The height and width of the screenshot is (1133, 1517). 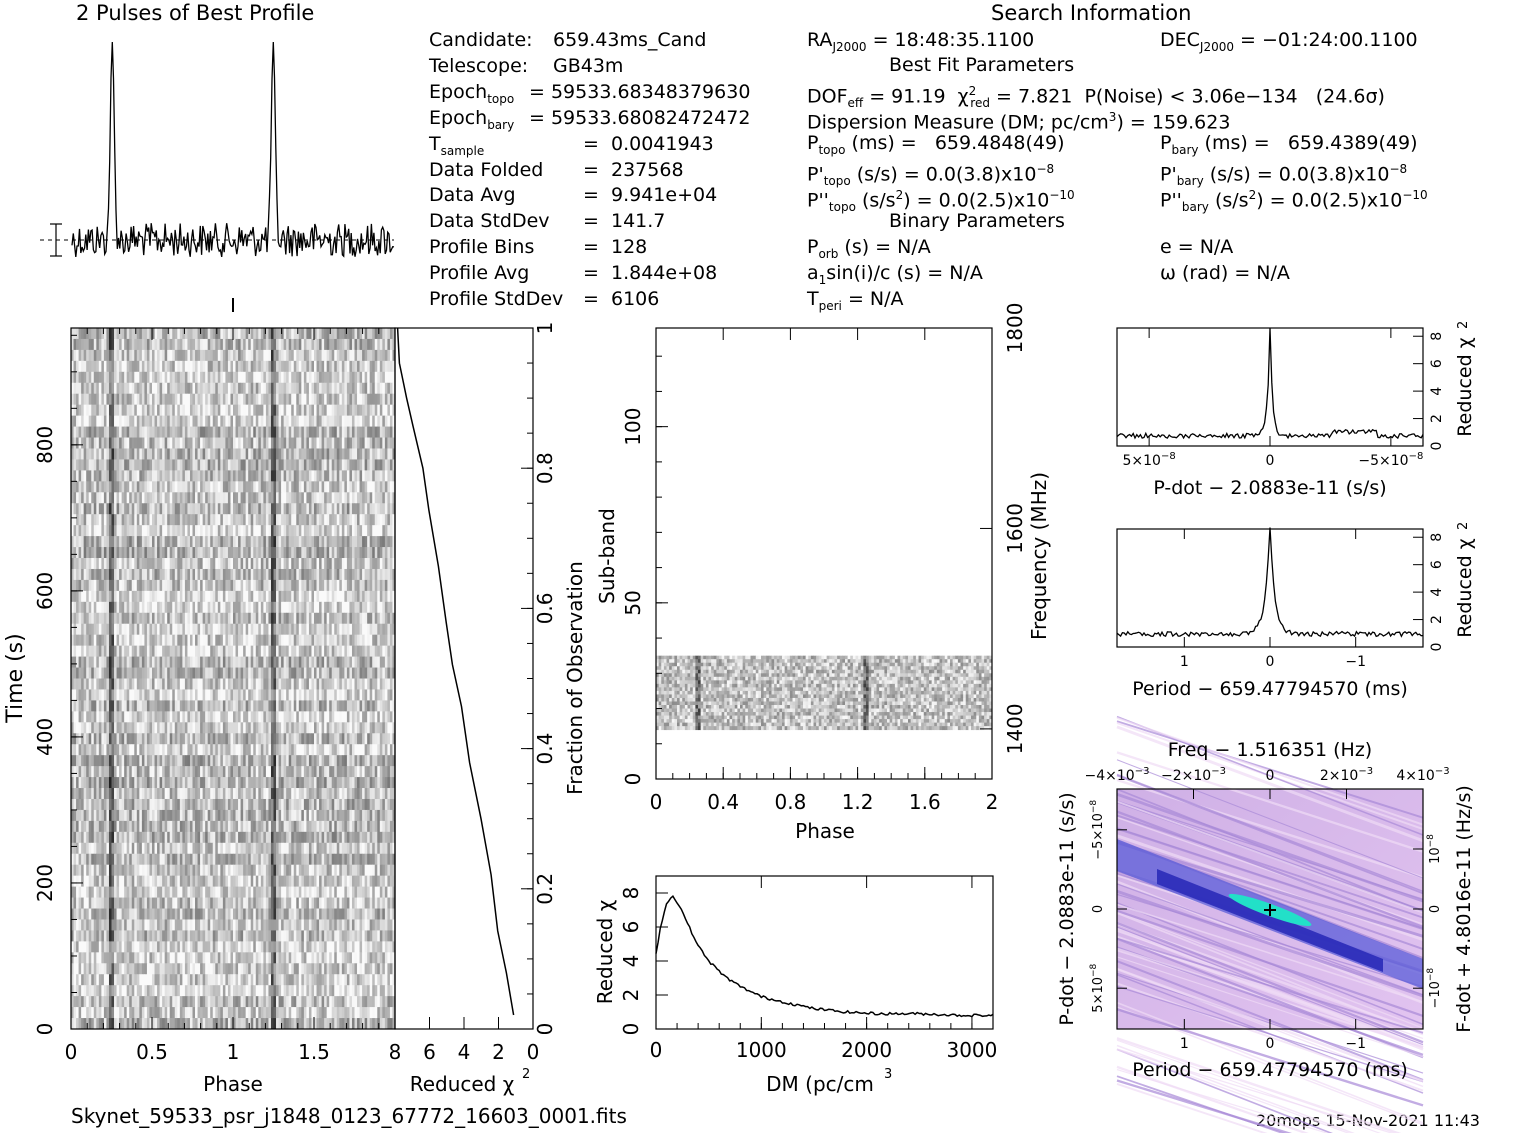 What do you see at coordinates (1346, 775) in the screenshot?
I see `ppdot-freq-tick-label: 2×10⁻³` at bounding box center [1346, 775].